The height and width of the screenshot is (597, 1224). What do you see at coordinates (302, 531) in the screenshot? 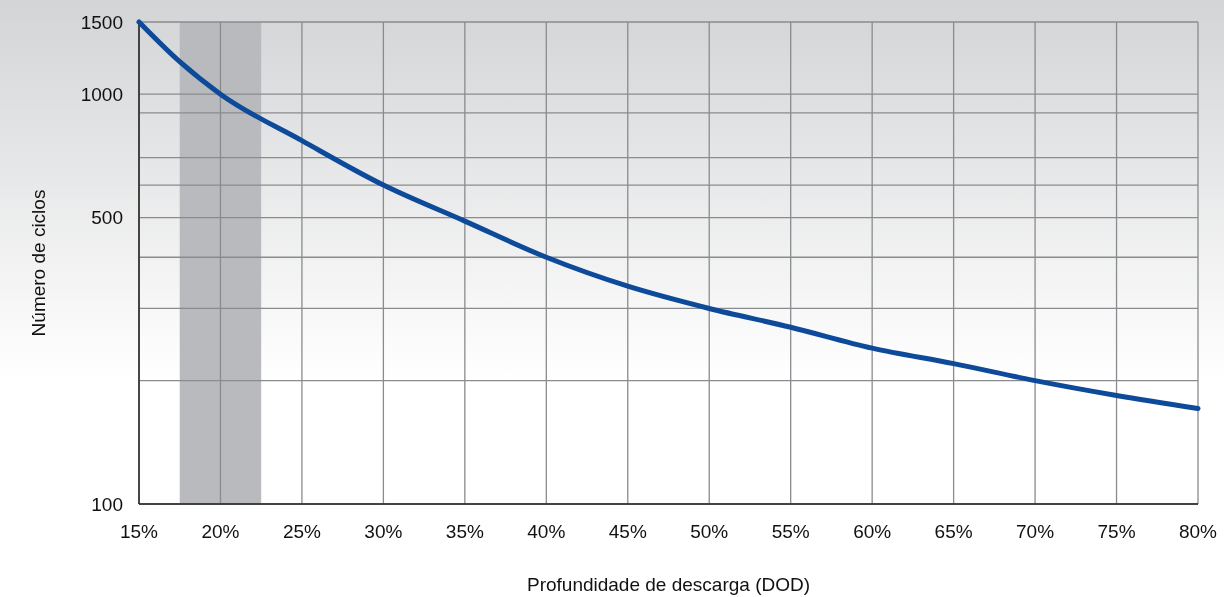
I see `x-tick-label: 25%` at bounding box center [302, 531].